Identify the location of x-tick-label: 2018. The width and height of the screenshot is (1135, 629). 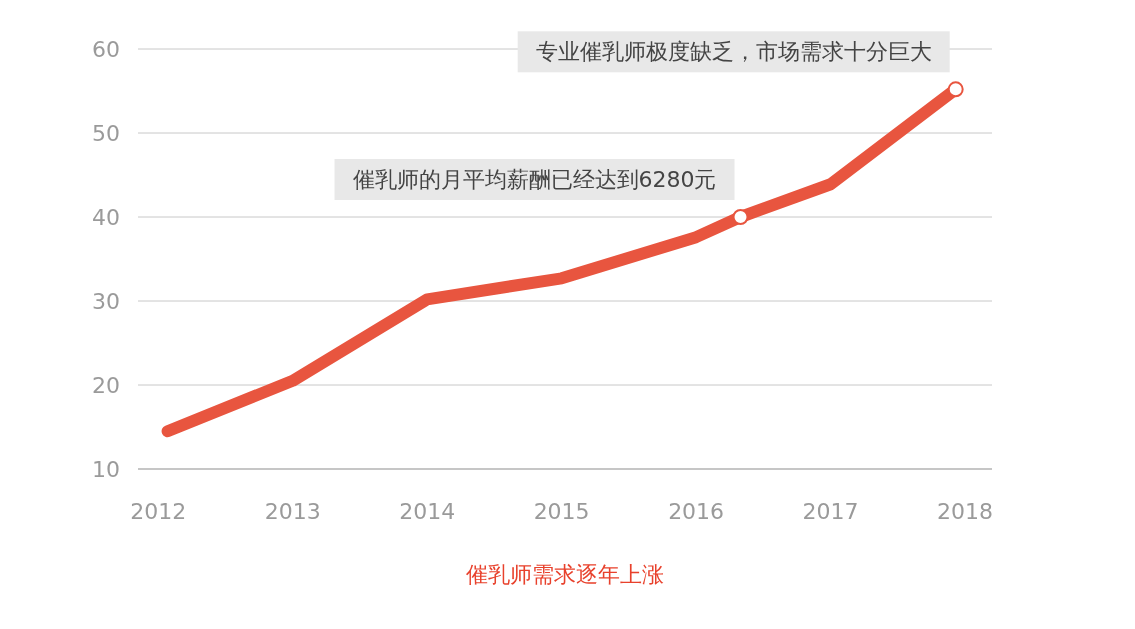
(965, 511).